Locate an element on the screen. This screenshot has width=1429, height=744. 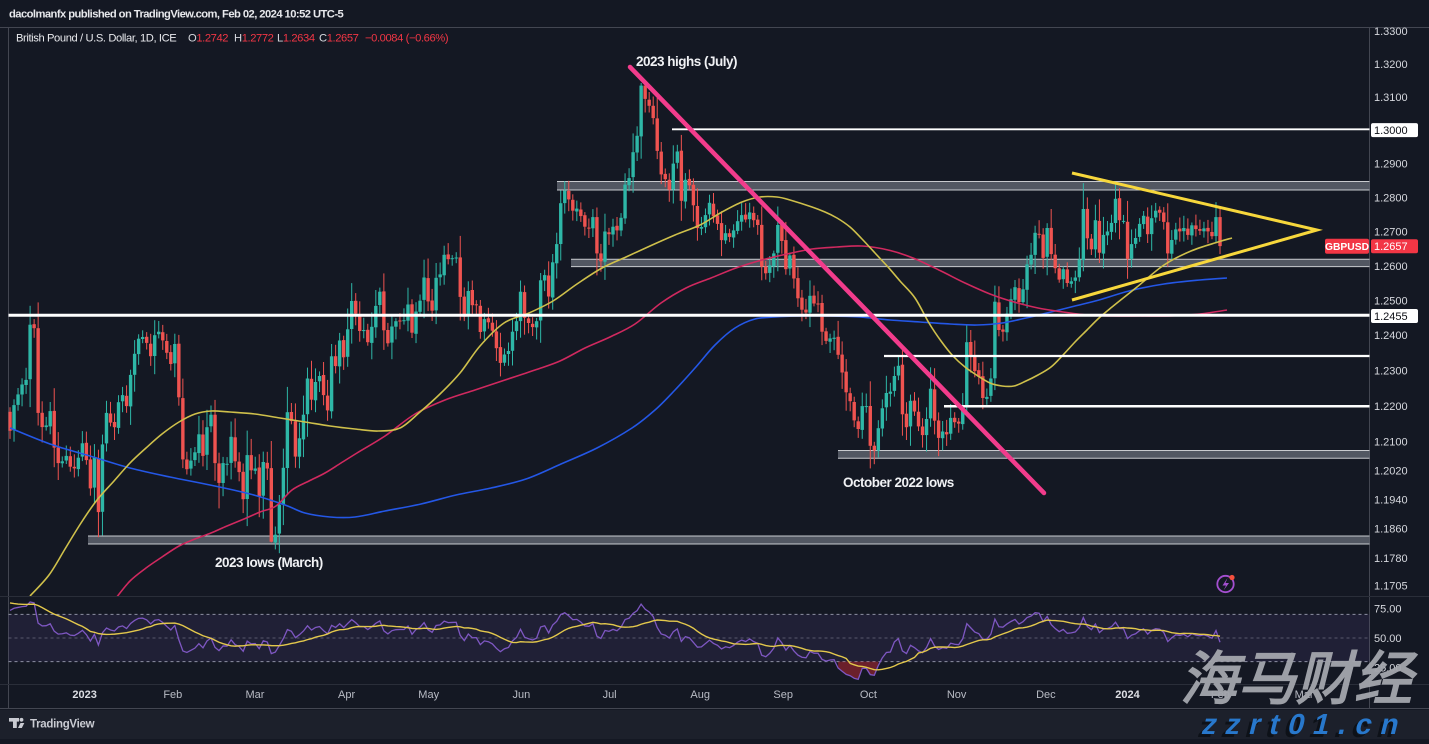
svg-text: 1.2657 is located at coordinates (1391, 247).